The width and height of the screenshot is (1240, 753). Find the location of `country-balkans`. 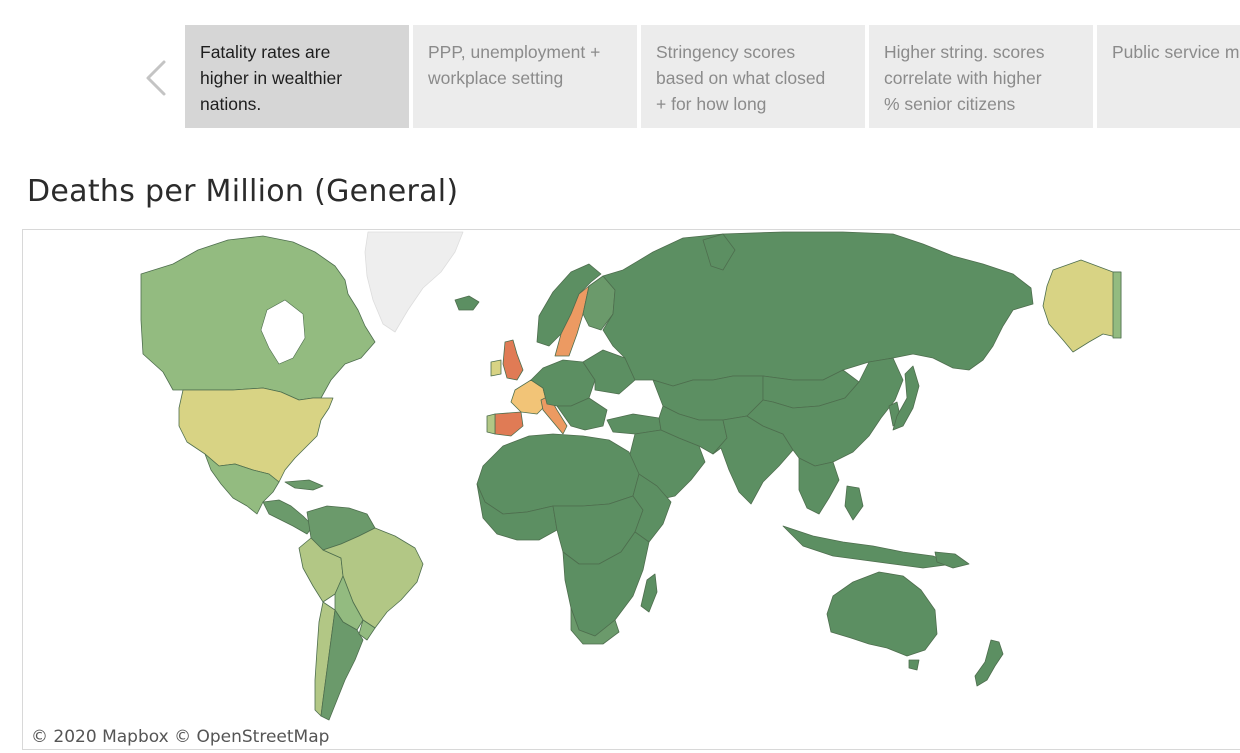

country-balkans is located at coordinates (582, 414).